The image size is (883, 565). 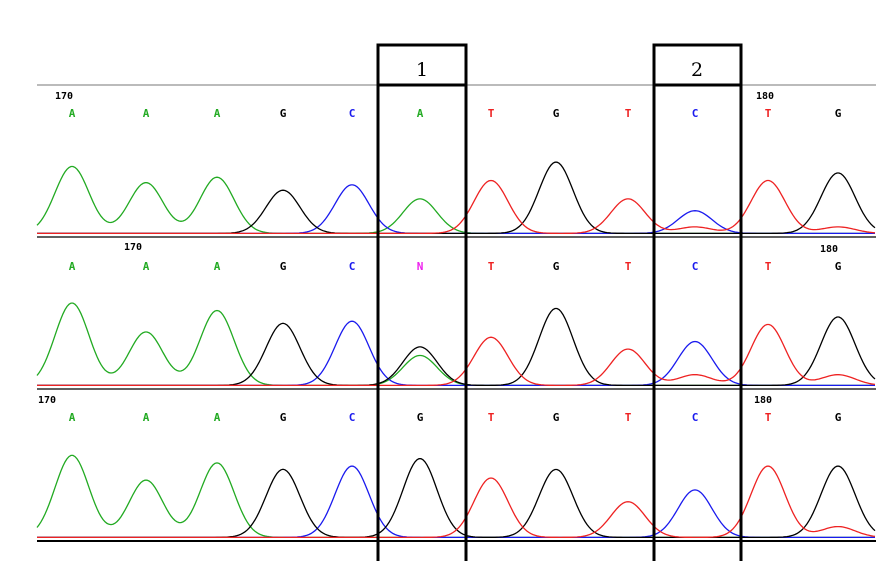 What do you see at coordinates (697, 70) in the screenshot?
I see `highlight-box-2-label: 2` at bounding box center [697, 70].